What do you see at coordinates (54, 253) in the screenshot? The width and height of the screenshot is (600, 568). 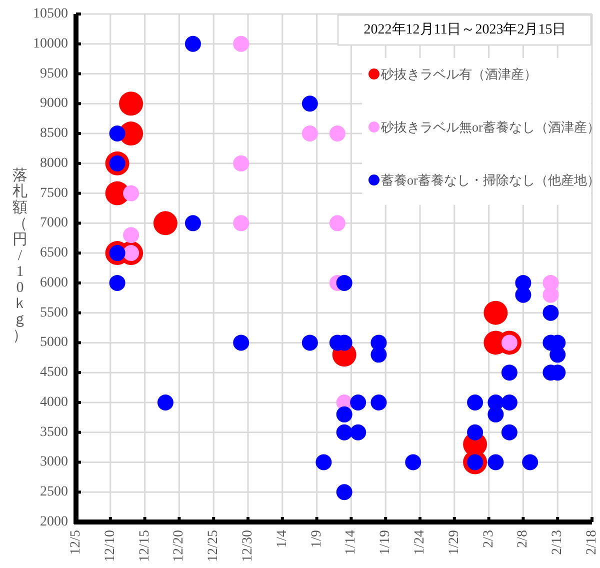 I see `y-tick-label: 6500` at bounding box center [54, 253].